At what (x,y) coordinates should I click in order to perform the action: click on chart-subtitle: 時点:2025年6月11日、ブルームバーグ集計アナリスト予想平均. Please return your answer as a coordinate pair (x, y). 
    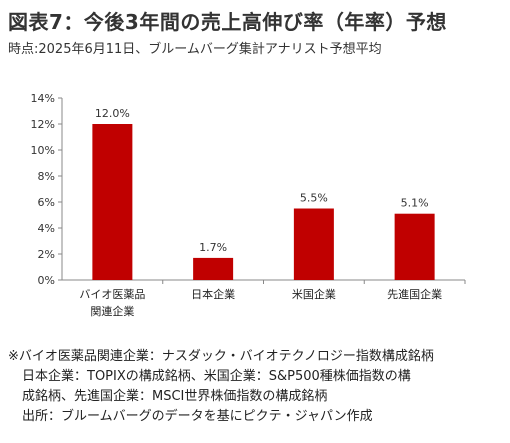
    Looking at the image, I should click on (195, 49).